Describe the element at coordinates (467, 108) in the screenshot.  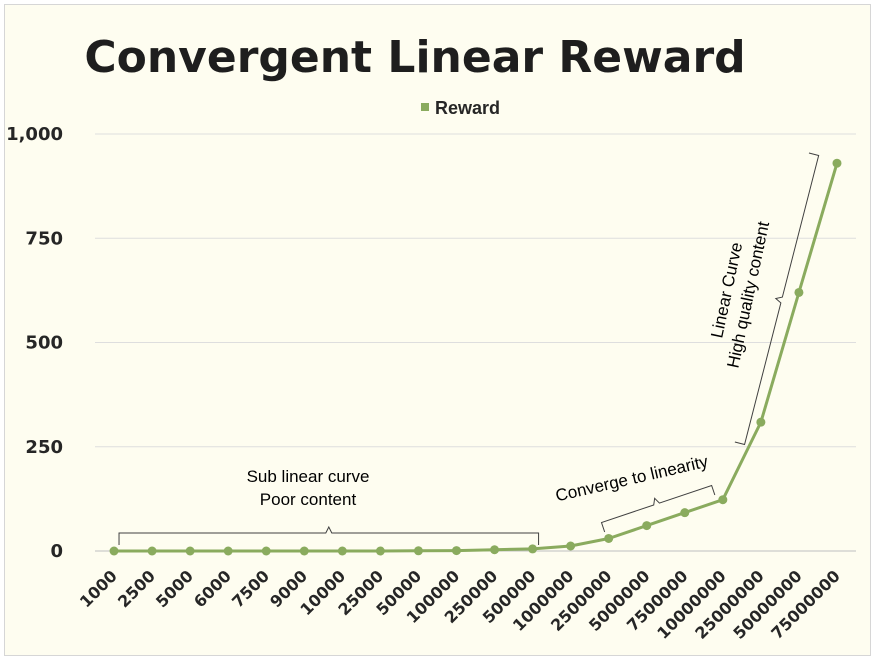
I see `legend-label: Reward` at that location.